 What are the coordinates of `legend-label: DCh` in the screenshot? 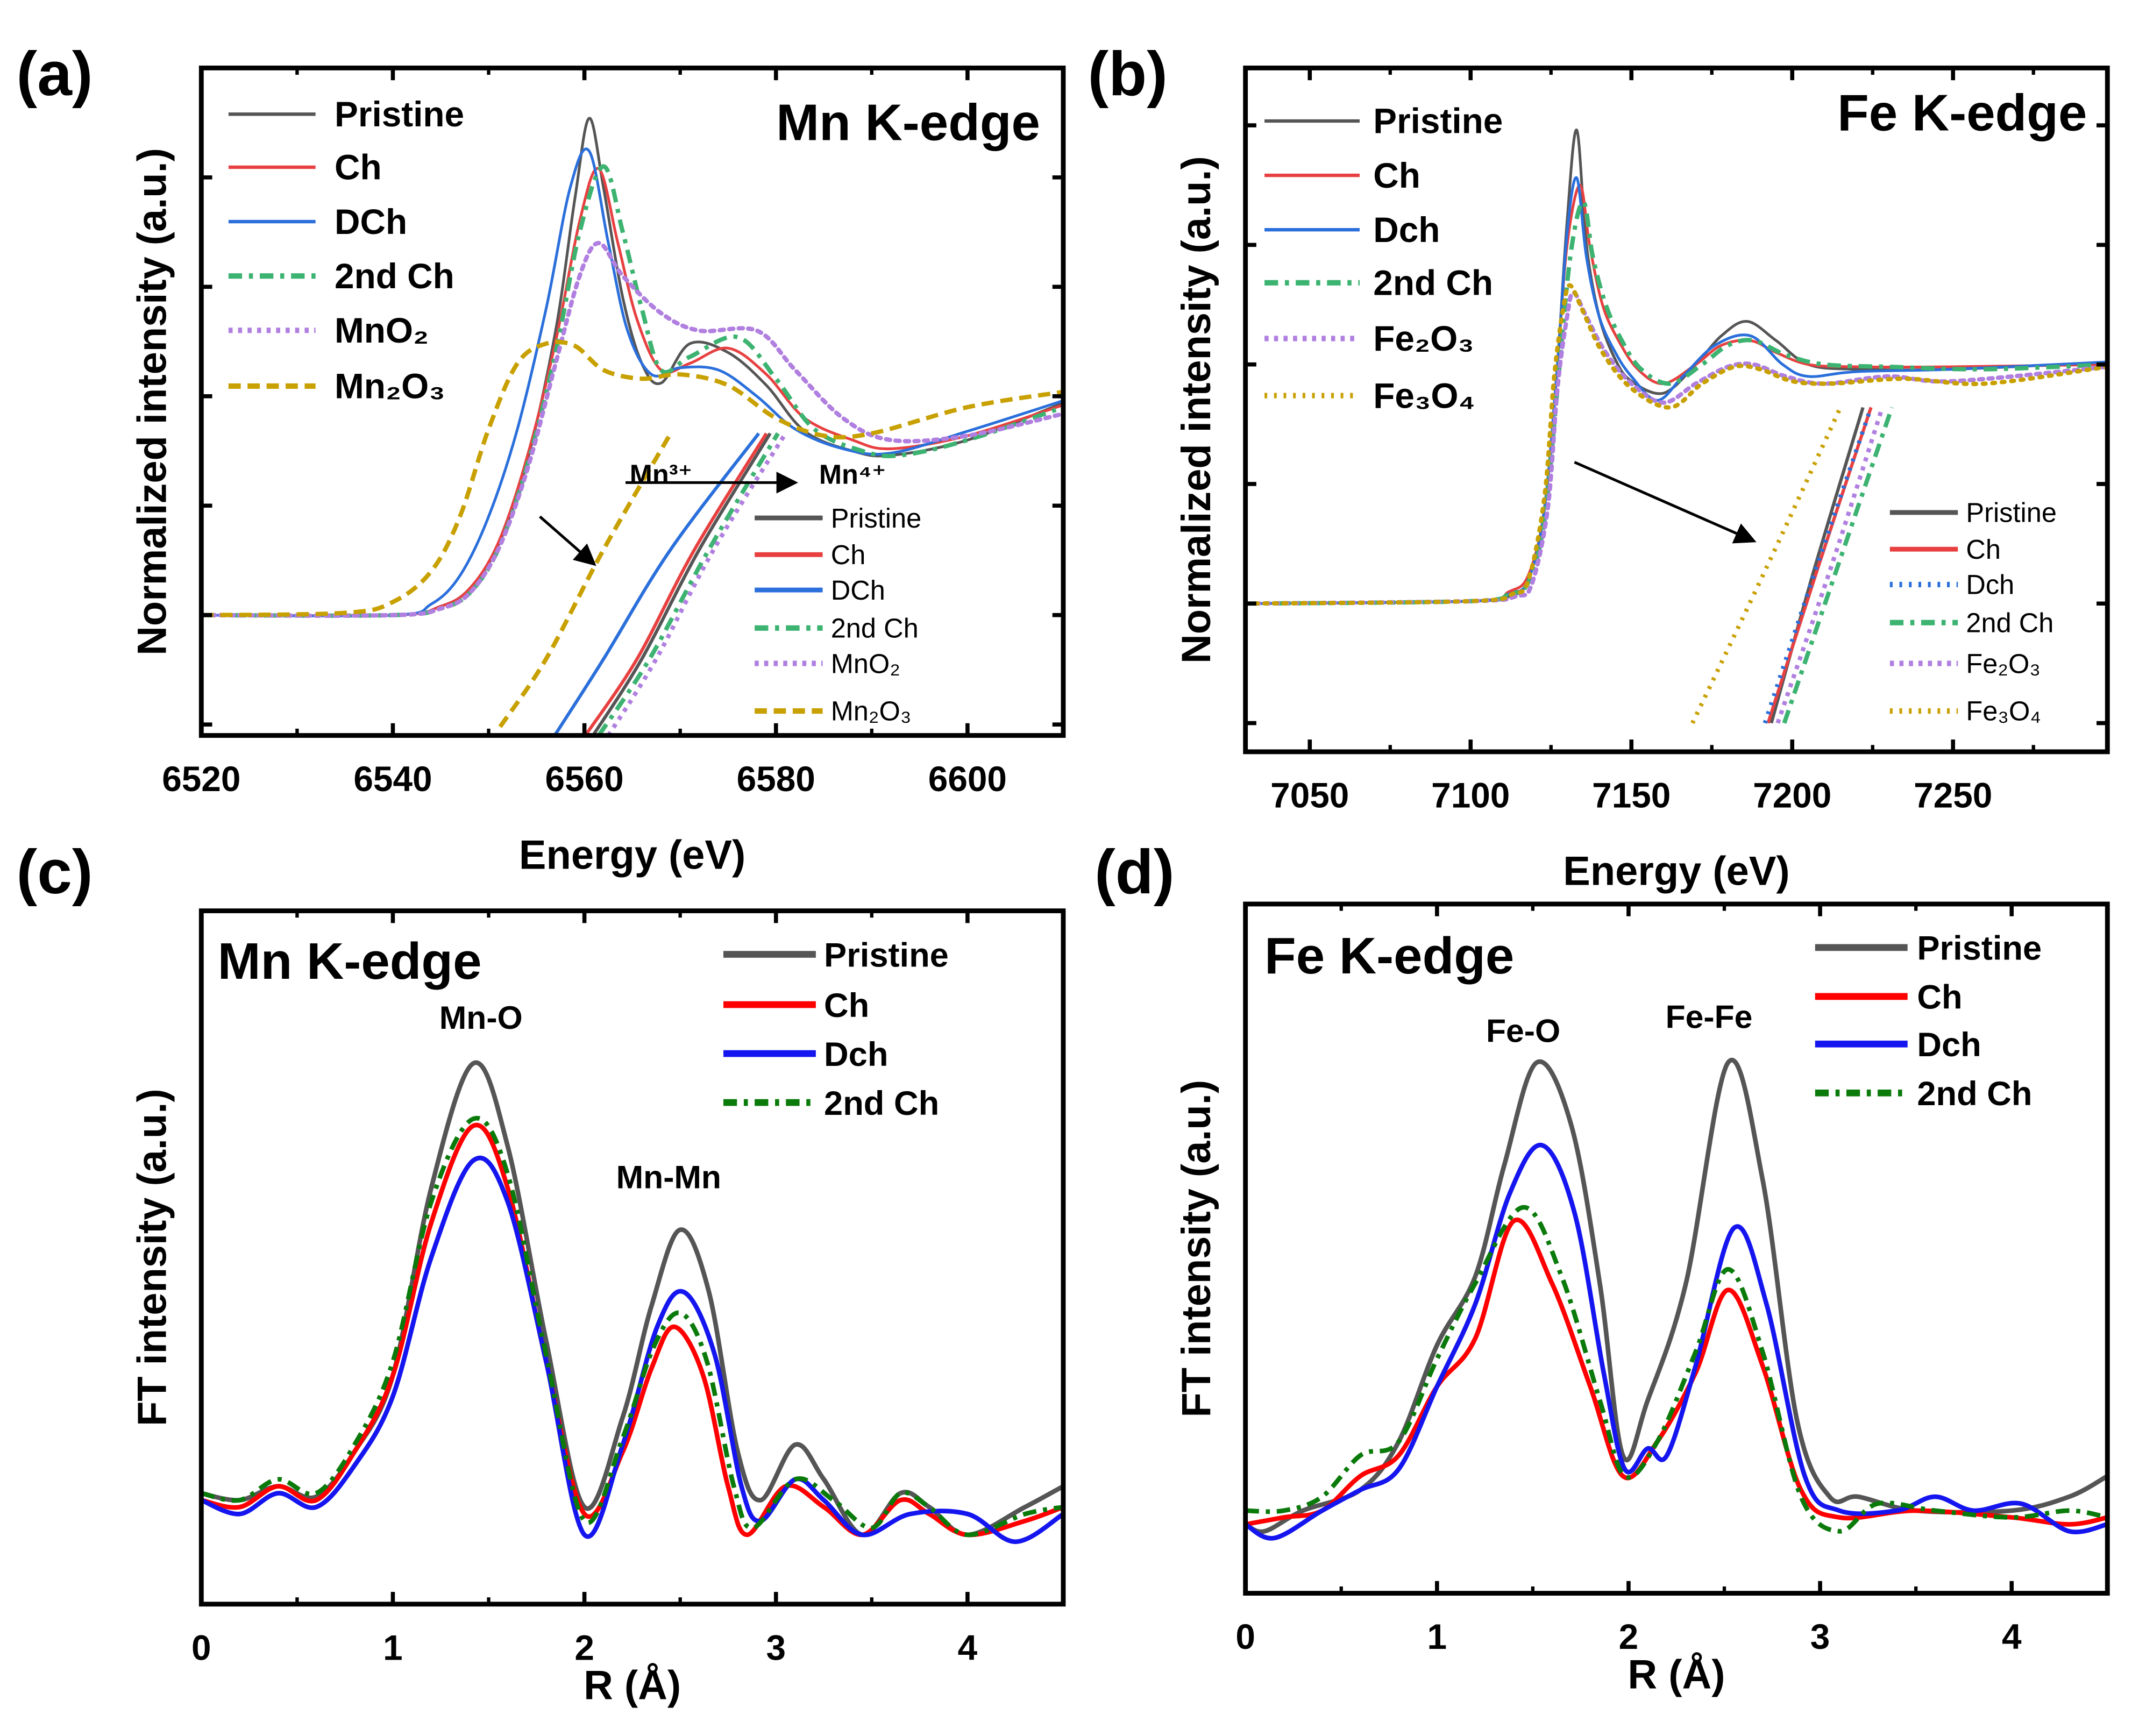 It's located at (371, 221).